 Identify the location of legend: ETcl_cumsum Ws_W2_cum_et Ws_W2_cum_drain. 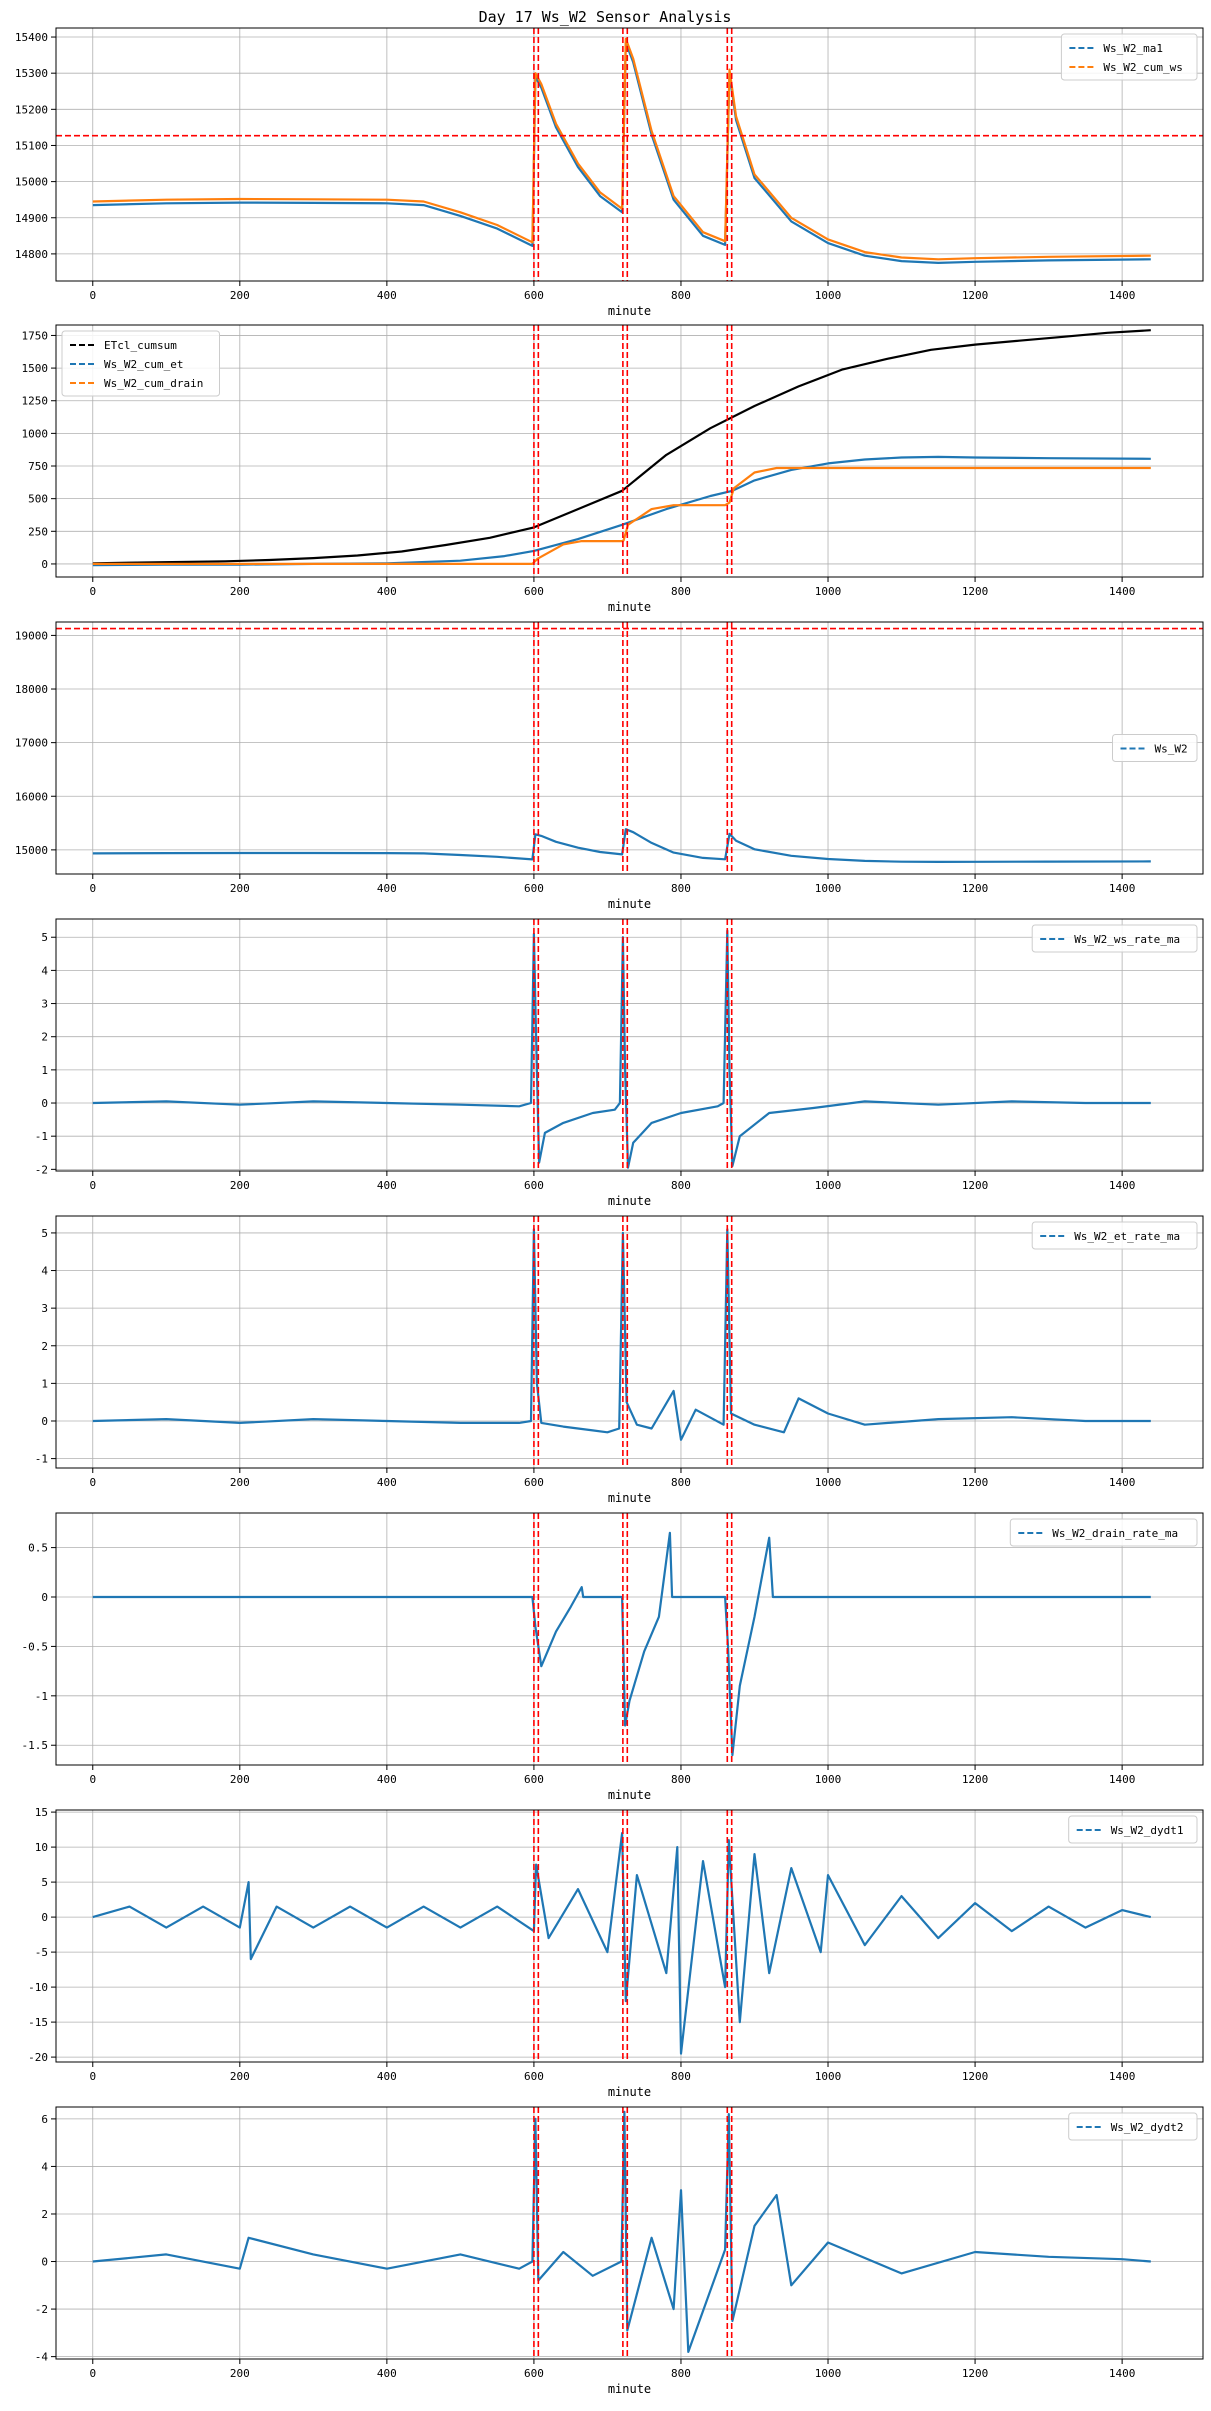
(140, 363).